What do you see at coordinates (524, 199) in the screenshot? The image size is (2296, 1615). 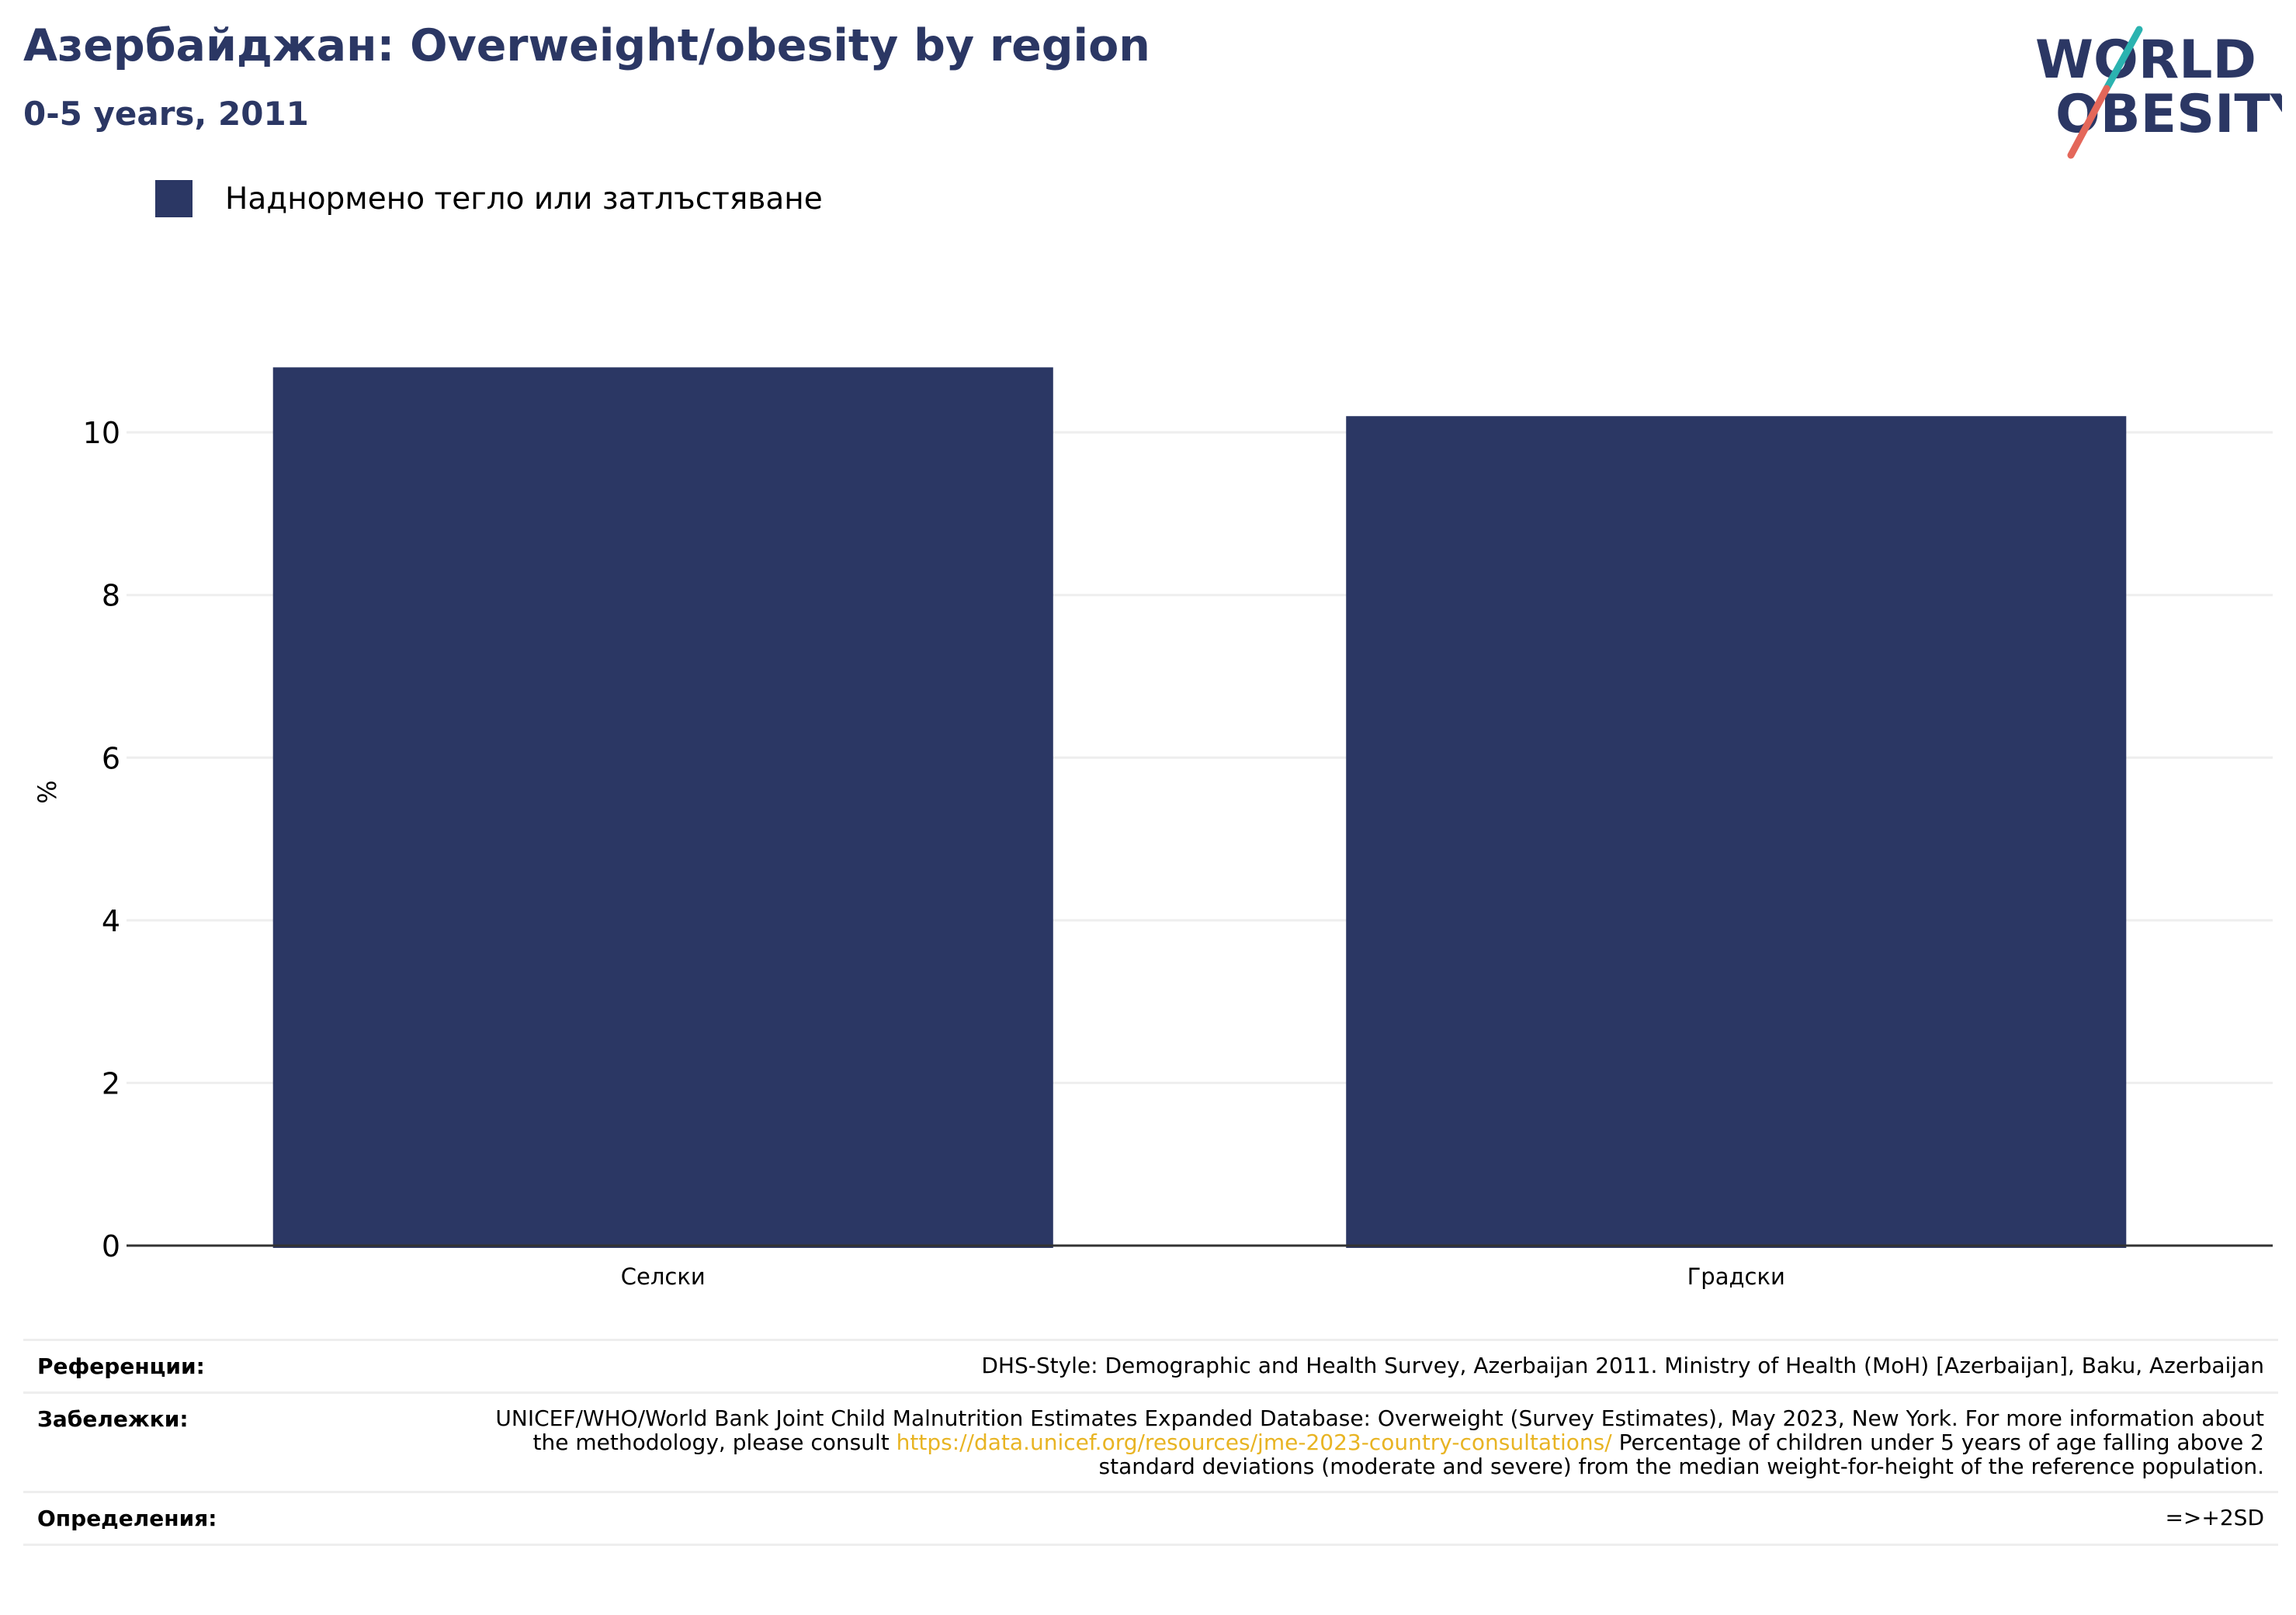 I see `legend-label: Наднормено тегло или затлъстяване` at bounding box center [524, 199].